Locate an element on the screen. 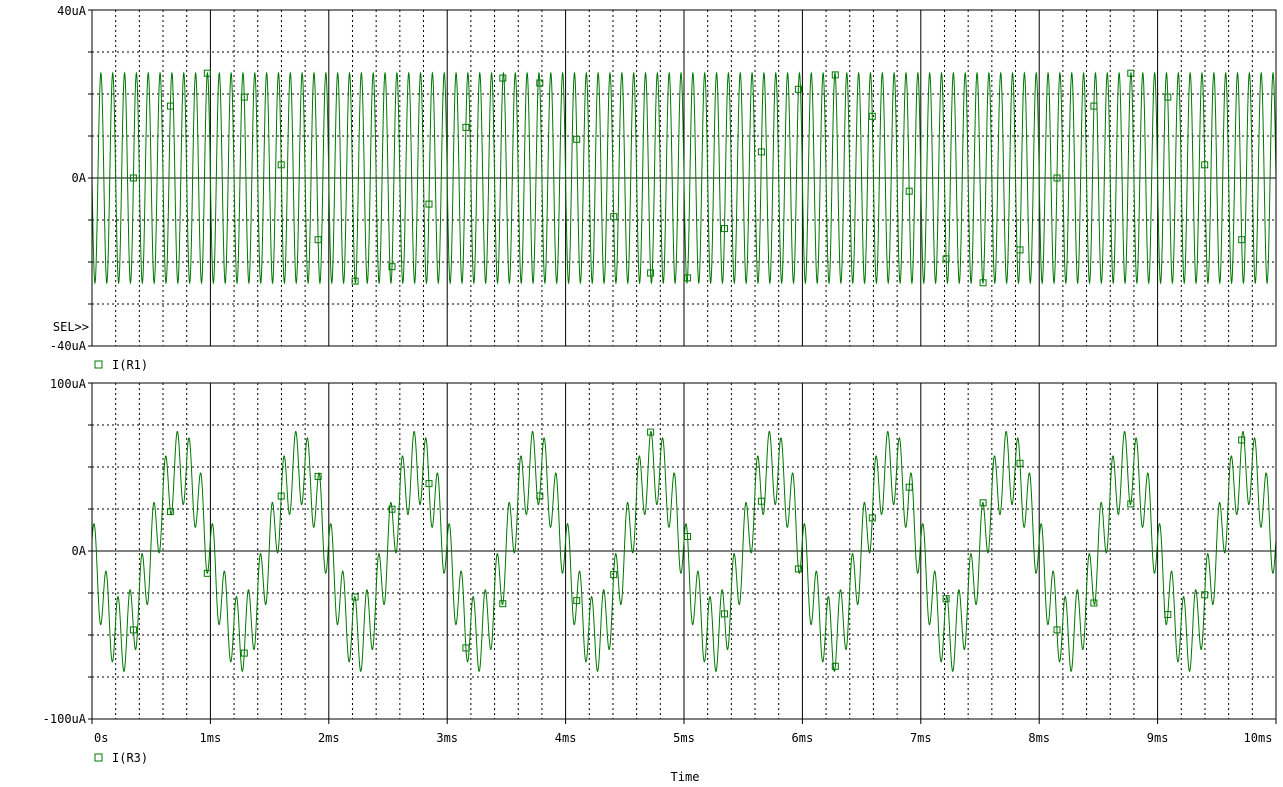 This screenshot has height=787, width=1283. x-tick-label: 5ms is located at coordinates (684, 738).